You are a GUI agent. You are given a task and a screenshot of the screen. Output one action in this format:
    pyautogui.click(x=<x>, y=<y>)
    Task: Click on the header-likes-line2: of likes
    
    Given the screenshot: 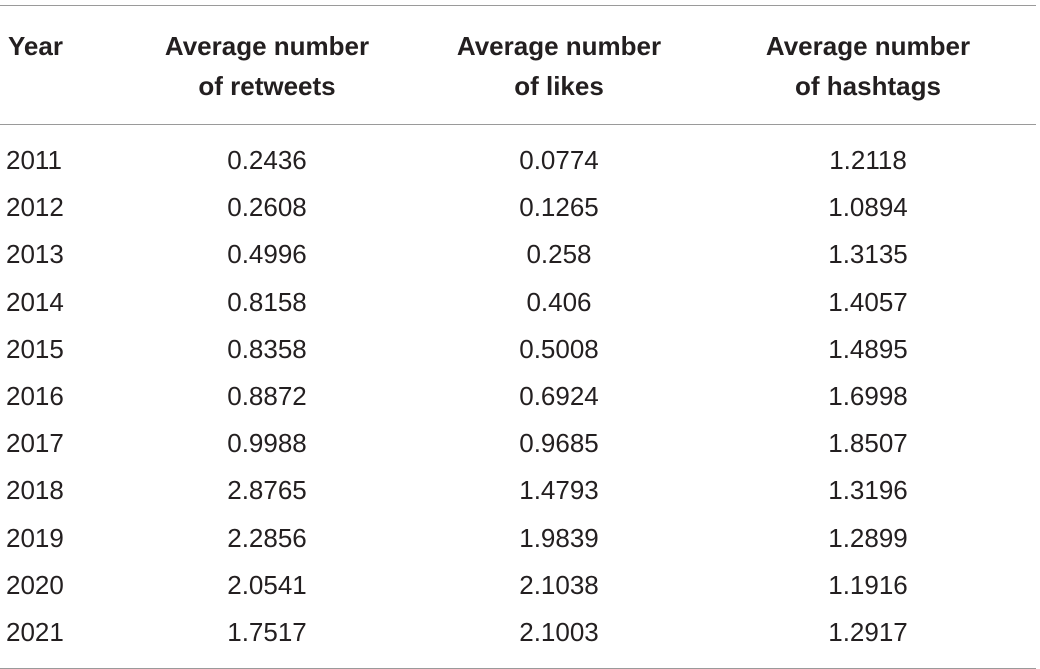 What is the action you would take?
    pyautogui.click(x=559, y=86)
    